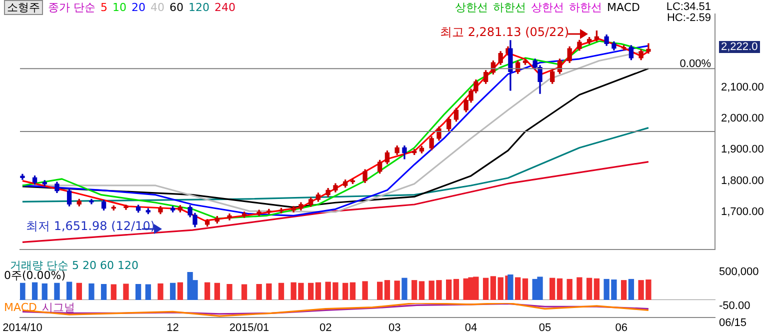 The height and width of the screenshot is (332, 767). What do you see at coordinates (22, 327) in the screenshot?
I see `x-tick-label: 2014/10` at bounding box center [22, 327].